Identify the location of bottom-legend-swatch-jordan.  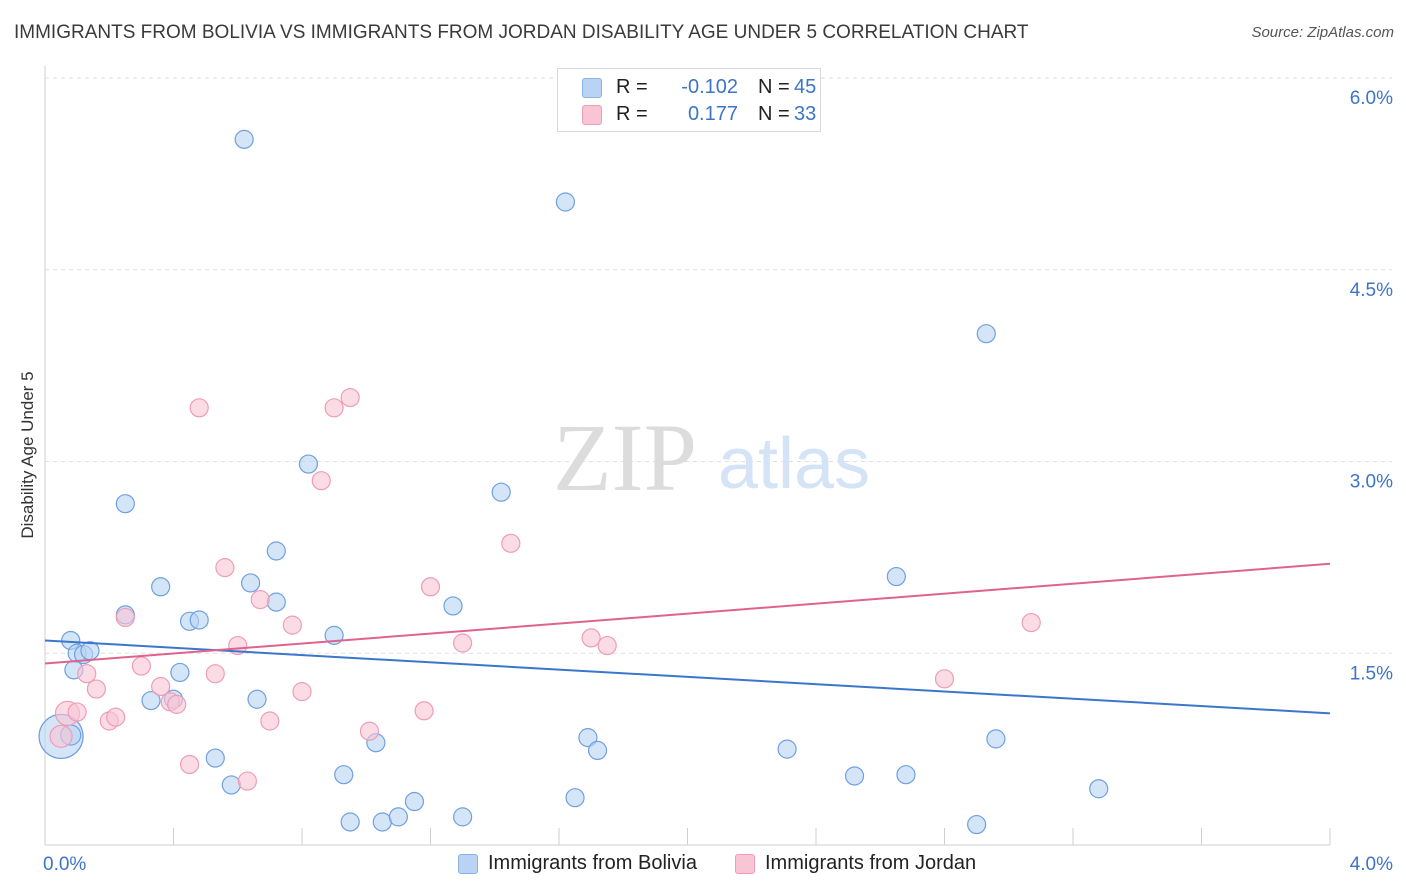
(745, 864).